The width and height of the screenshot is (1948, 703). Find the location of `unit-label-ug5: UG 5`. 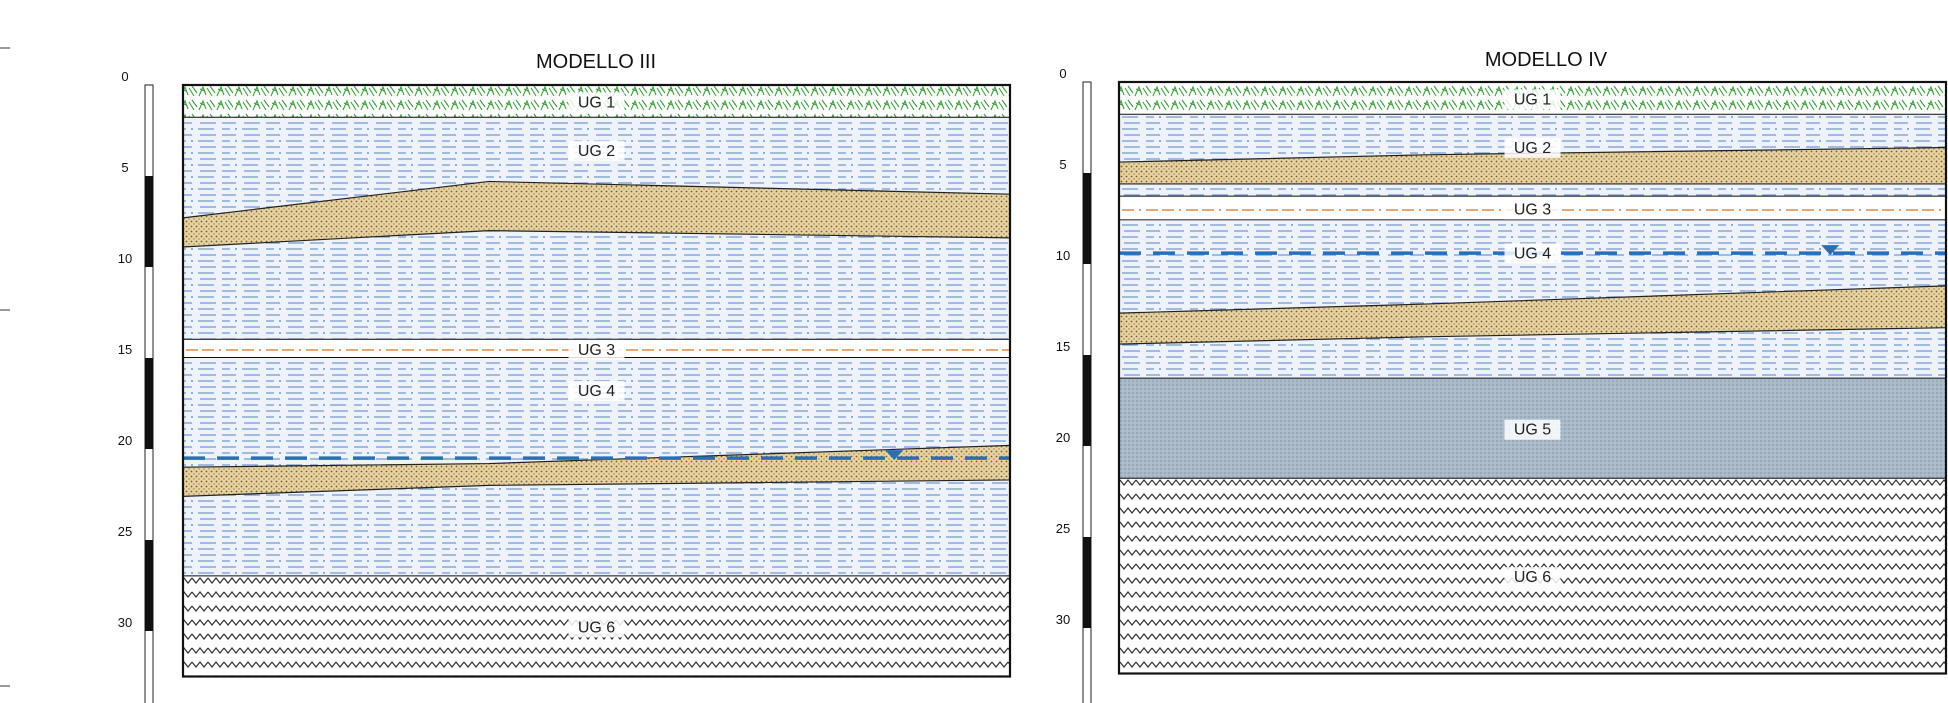

unit-label-ug5: UG 5 is located at coordinates (1532, 430).